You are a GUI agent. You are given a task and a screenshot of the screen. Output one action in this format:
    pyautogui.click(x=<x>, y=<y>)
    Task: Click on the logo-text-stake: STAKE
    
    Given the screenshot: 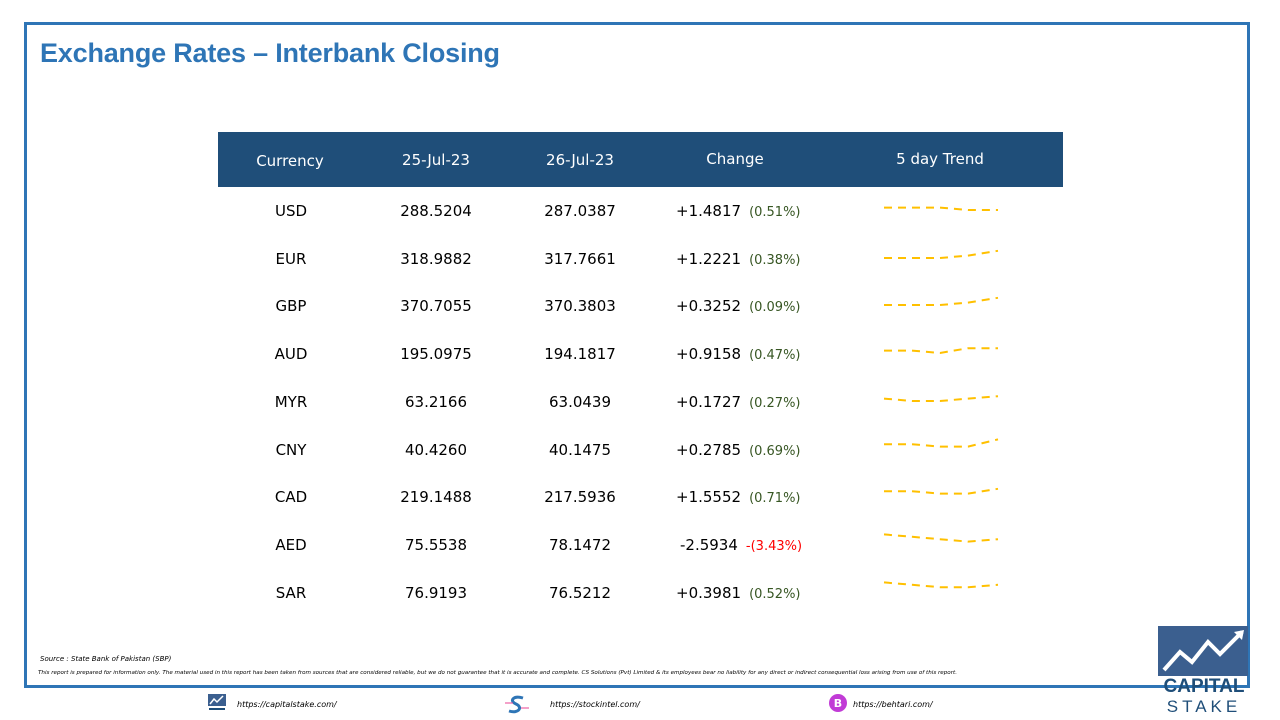 What is the action you would take?
    pyautogui.click(x=1204, y=706)
    